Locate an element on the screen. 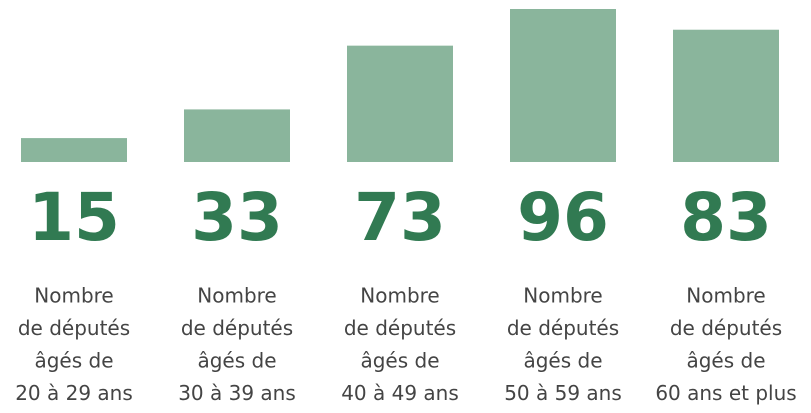 This screenshot has height=413, width=811. category-label: 40 à 49 ans is located at coordinates (400, 393).